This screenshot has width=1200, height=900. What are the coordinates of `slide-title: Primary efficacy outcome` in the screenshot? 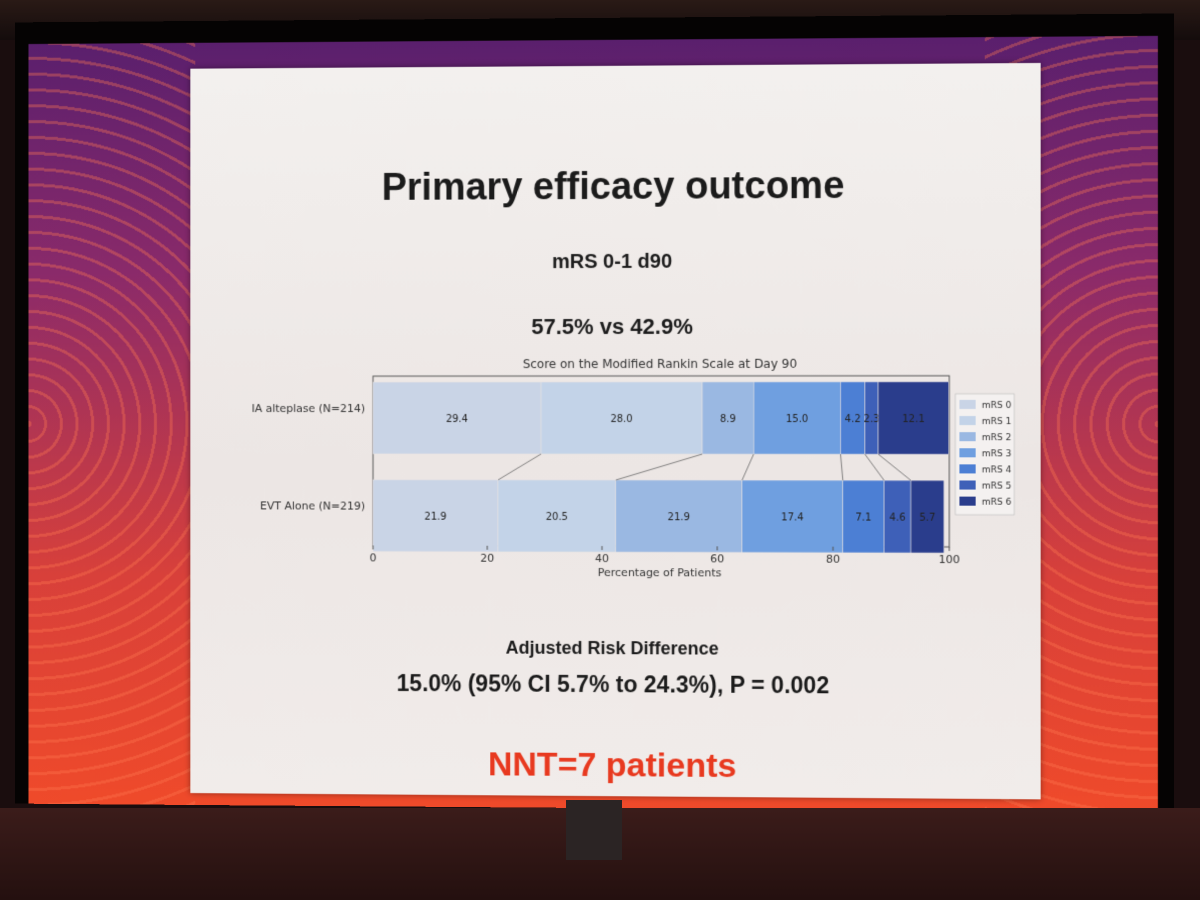 It's located at (613, 186).